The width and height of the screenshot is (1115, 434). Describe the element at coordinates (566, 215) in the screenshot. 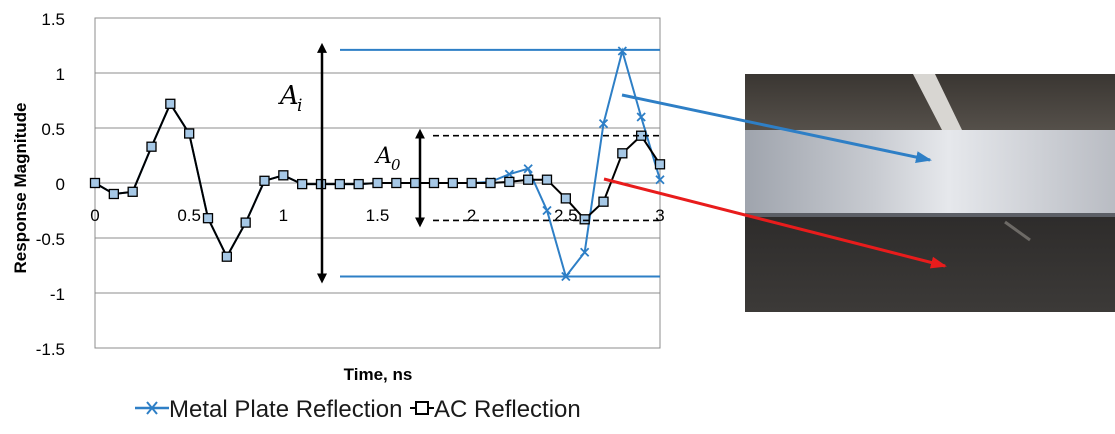

I see `x-tick-label: 2.5` at that location.